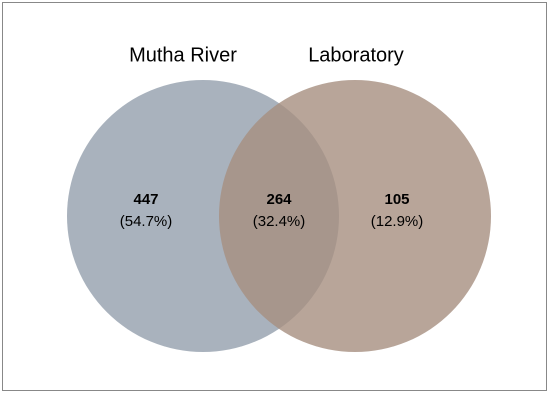  What do you see at coordinates (396, 199) in the screenshot?
I see `region-count: 105` at bounding box center [396, 199].